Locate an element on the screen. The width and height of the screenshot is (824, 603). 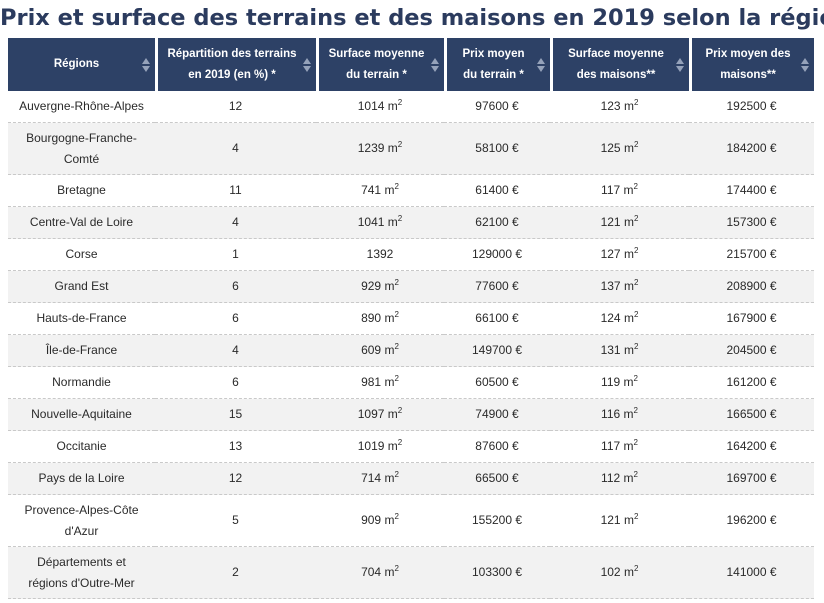
column-header-surface-terrain: Surface moyenne du terrain * is located at coordinates (380, 64).